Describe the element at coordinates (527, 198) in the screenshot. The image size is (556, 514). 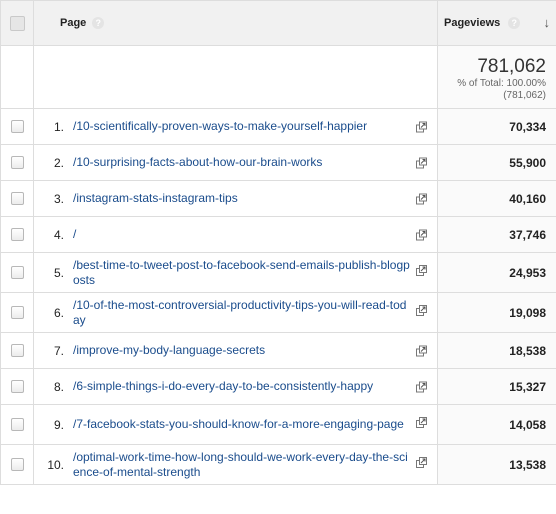
I see `pageviews-value: 40,160` at that location.